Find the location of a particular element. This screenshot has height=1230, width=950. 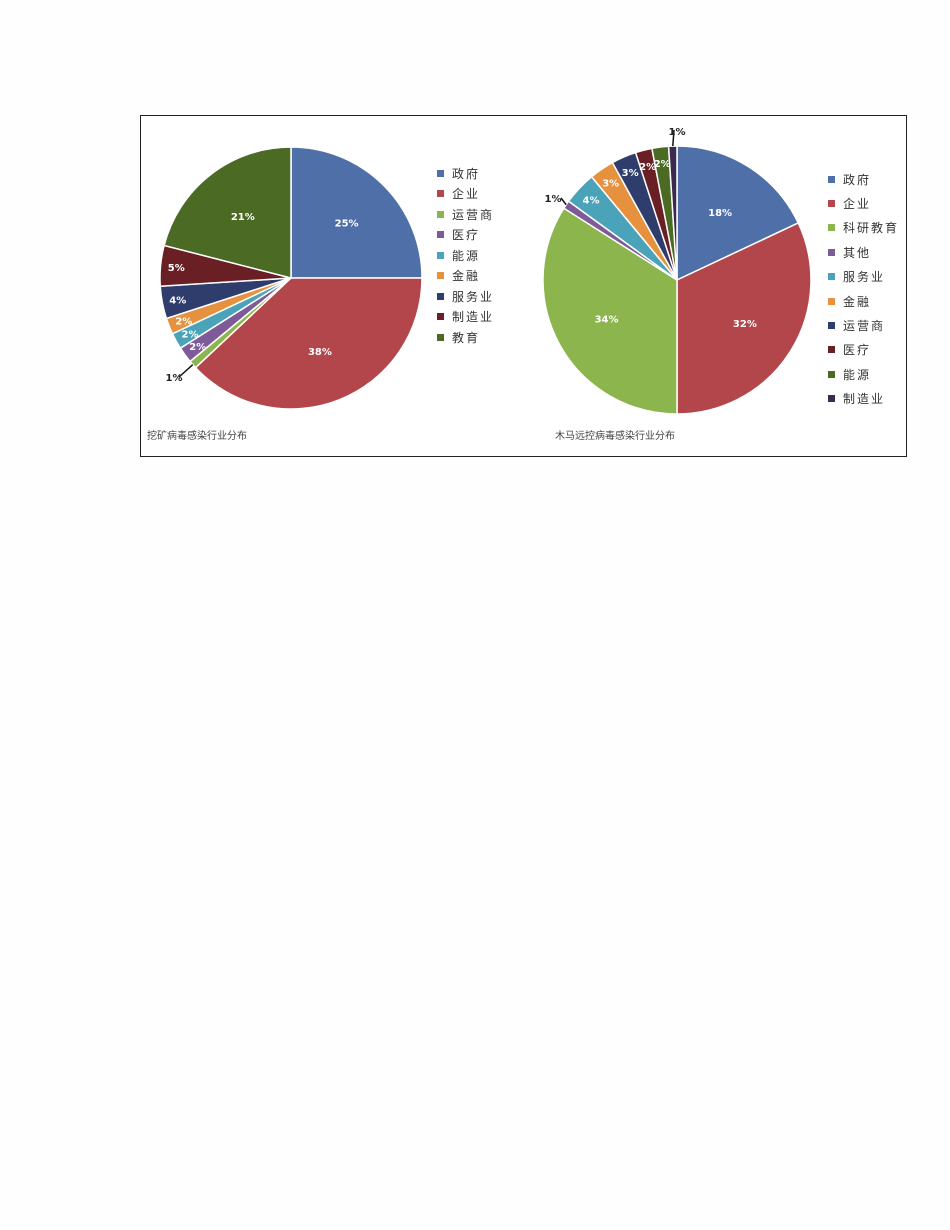

legend-item: 教育 is located at coordinates (465, 337).